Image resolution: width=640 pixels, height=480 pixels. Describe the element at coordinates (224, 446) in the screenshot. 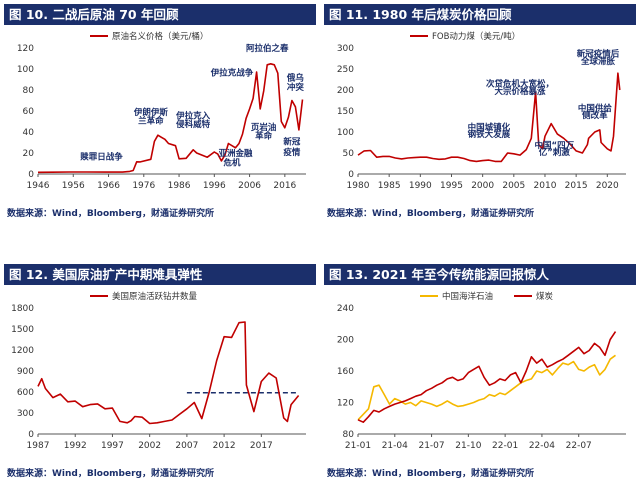

I see `x-tick-label: 2012` at that location.